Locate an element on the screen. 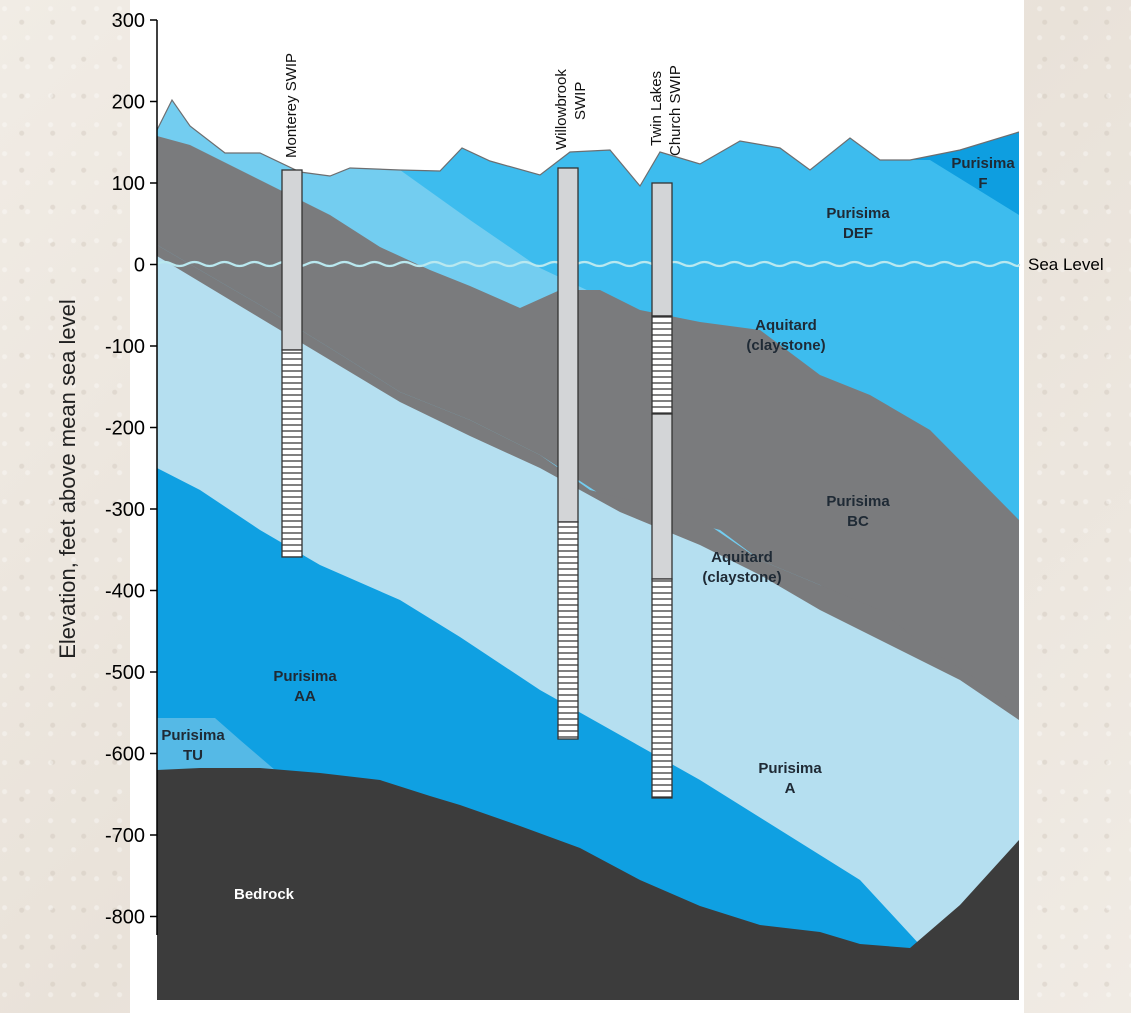 This screenshot has height=1013, width=1131. label-purisima-f-2: F is located at coordinates (982, 183).